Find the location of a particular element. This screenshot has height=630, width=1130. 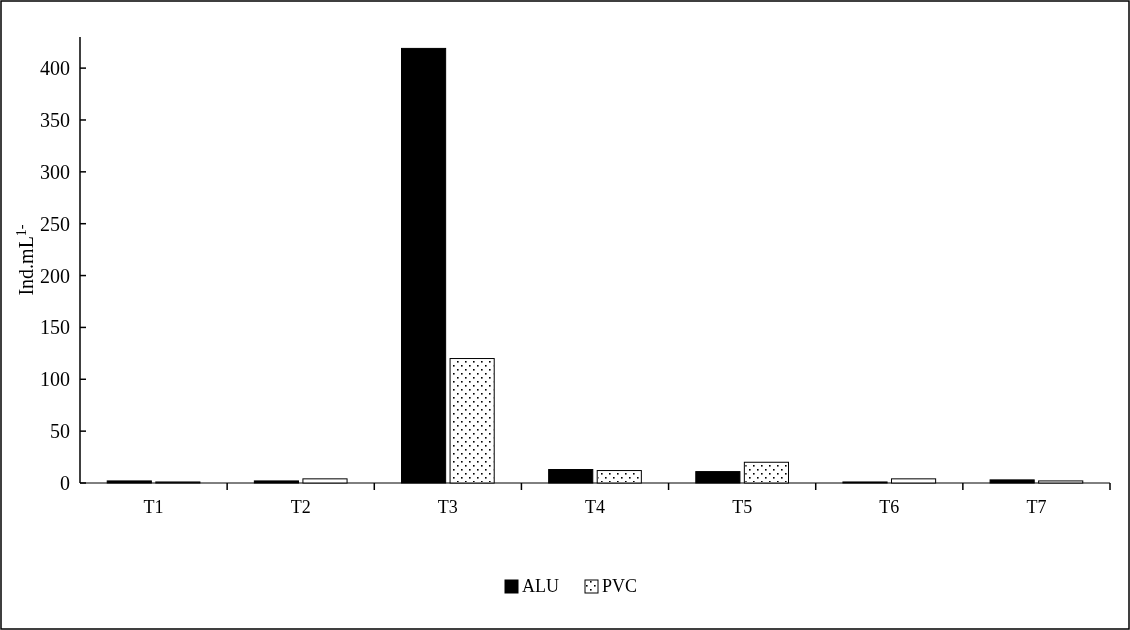

y-tick-label: 350 is located at coordinates (55, 119).